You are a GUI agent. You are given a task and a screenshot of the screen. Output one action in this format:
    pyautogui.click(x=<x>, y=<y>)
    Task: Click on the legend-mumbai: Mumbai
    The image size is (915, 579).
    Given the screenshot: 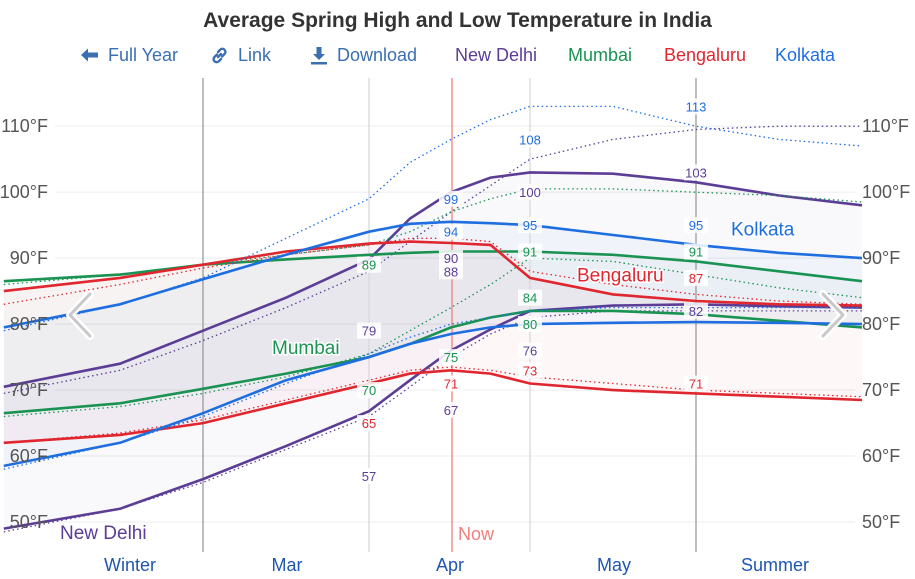 What is the action you would take?
    pyautogui.click(x=600, y=55)
    